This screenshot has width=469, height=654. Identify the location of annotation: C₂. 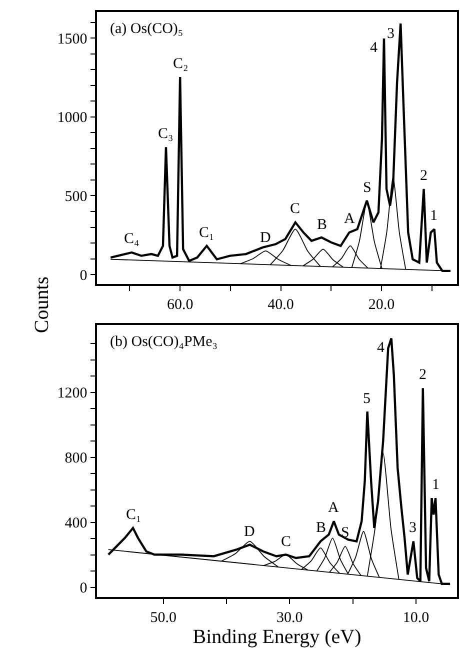
(180, 64).